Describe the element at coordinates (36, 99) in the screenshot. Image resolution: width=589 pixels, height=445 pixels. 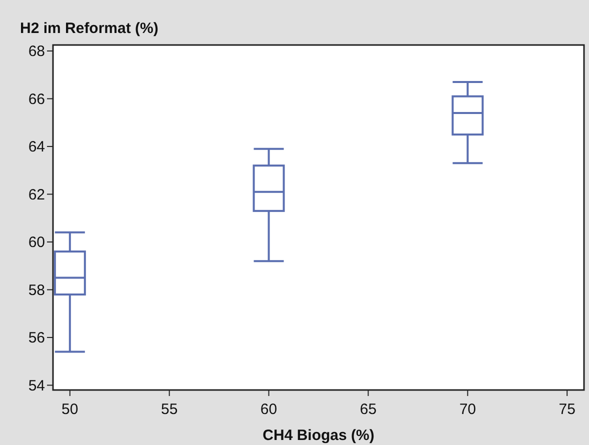
I see `y-tick-label: 66` at that location.